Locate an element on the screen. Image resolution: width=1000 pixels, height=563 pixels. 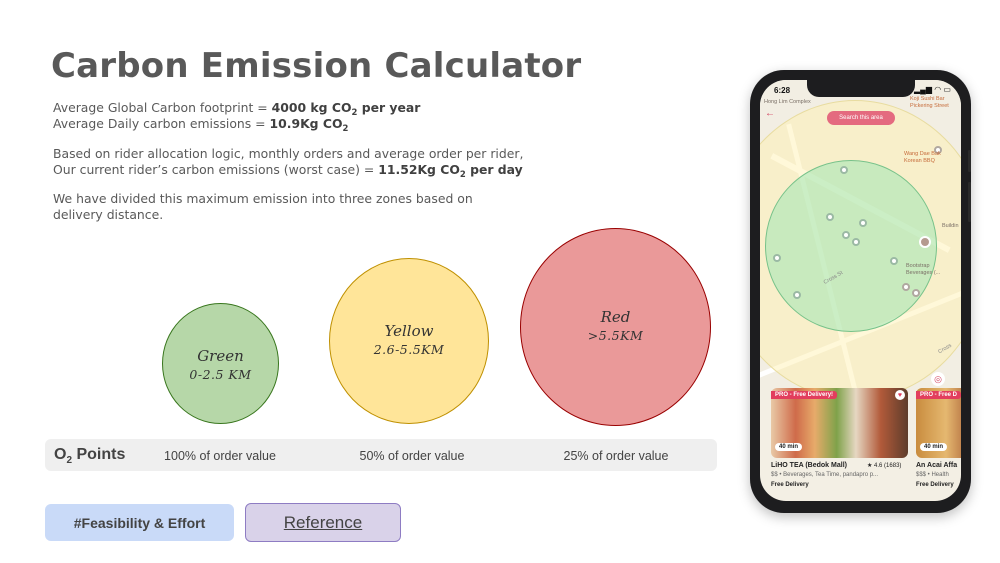
reference-link-button: Reference is located at coordinates (323, 522).